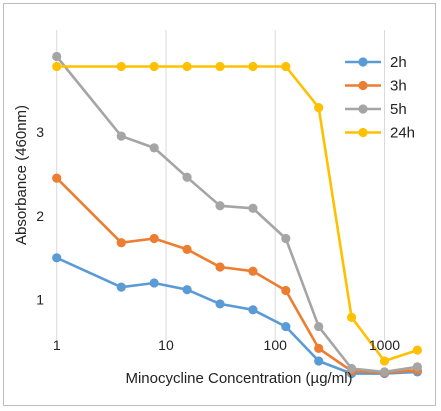 This screenshot has height=411, width=441. I want to click on legend-item-24h: 24h, so click(380, 133).